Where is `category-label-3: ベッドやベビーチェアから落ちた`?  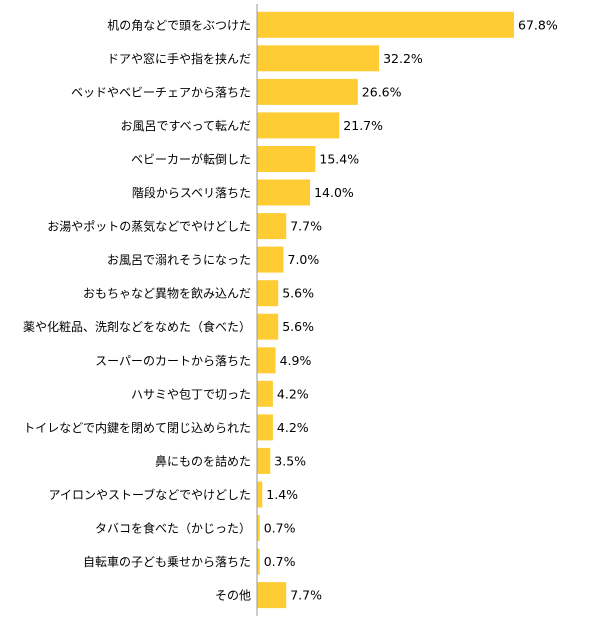 category-label-3: ベッドやベビーチェアから落ちた is located at coordinates (161, 92).